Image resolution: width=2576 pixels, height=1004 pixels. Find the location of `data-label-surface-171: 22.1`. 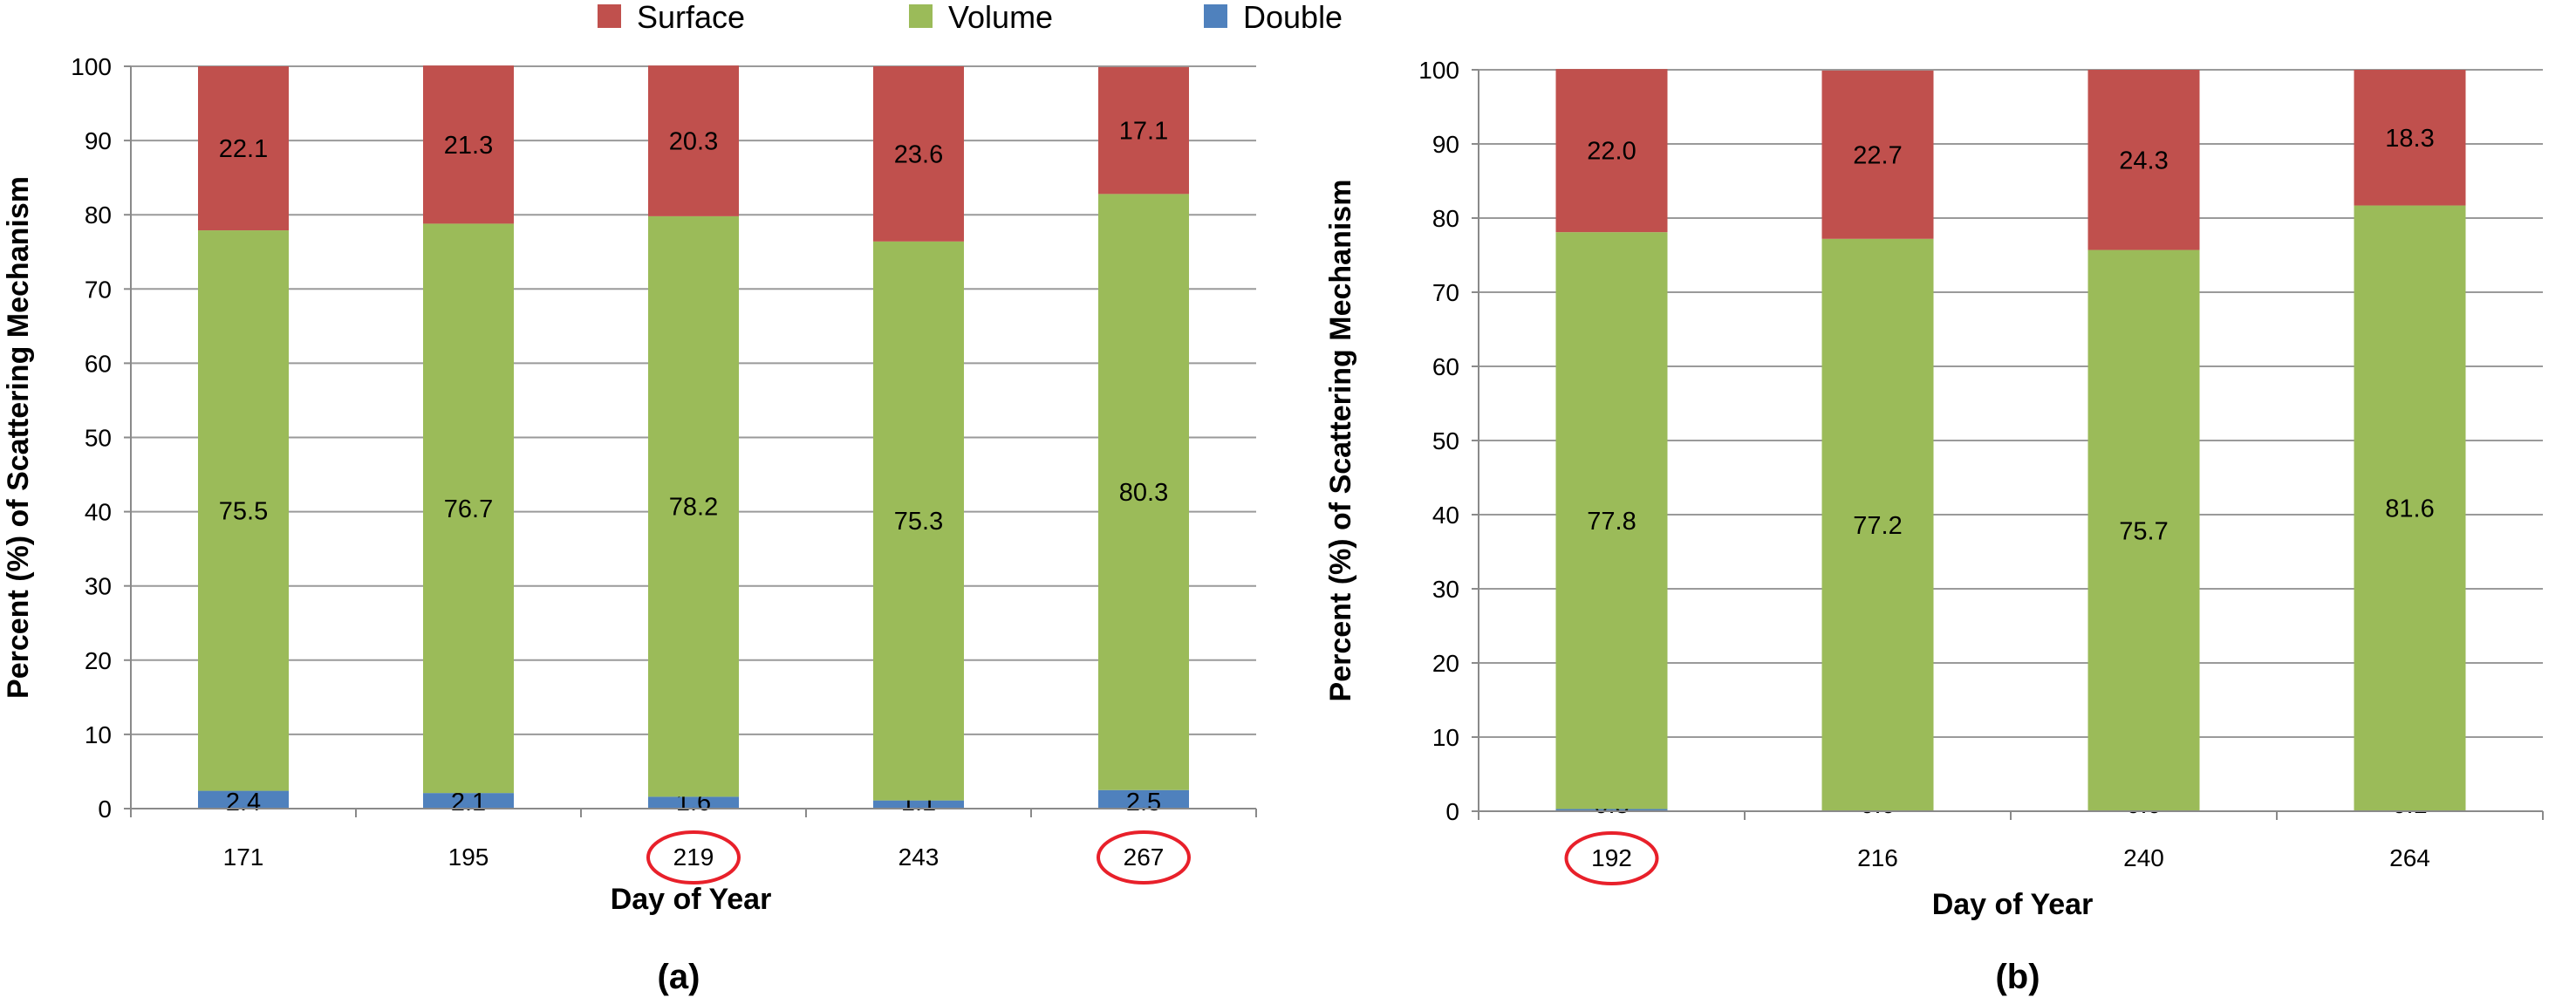

data-label-surface-171: 22.1 is located at coordinates (243, 149).